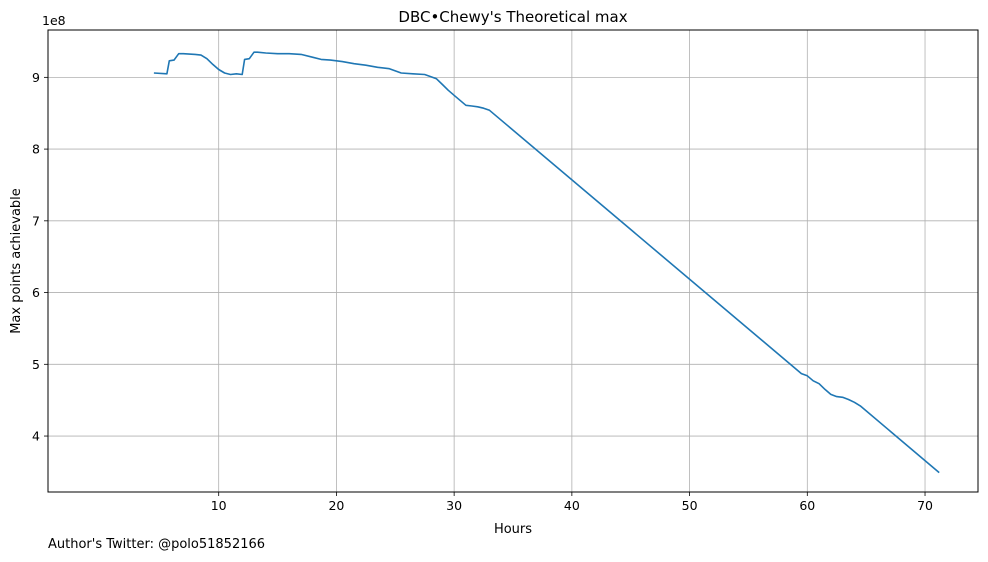 The width and height of the screenshot is (988, 562). I want to click on x-tick-label: 20, so click(336, 505).